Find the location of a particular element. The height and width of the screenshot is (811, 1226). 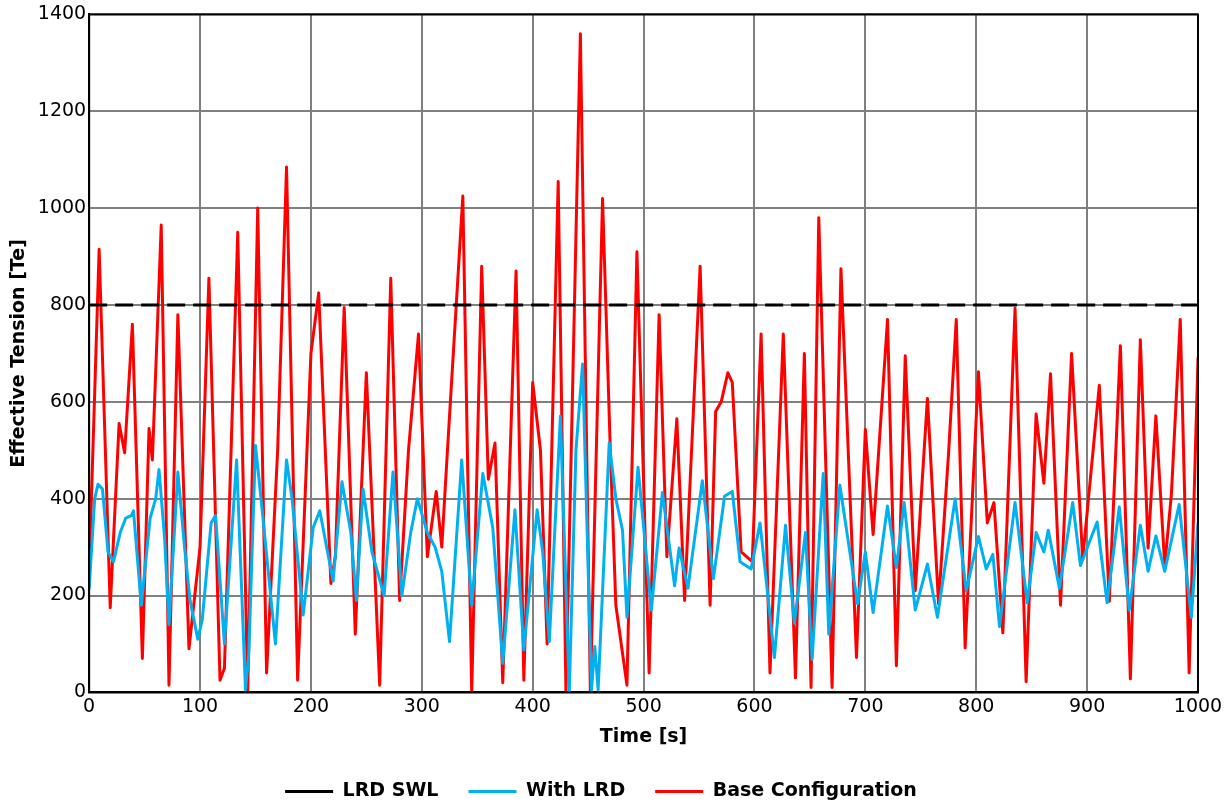

x-tick-label: 900 is located at coordinates (1087, 704).